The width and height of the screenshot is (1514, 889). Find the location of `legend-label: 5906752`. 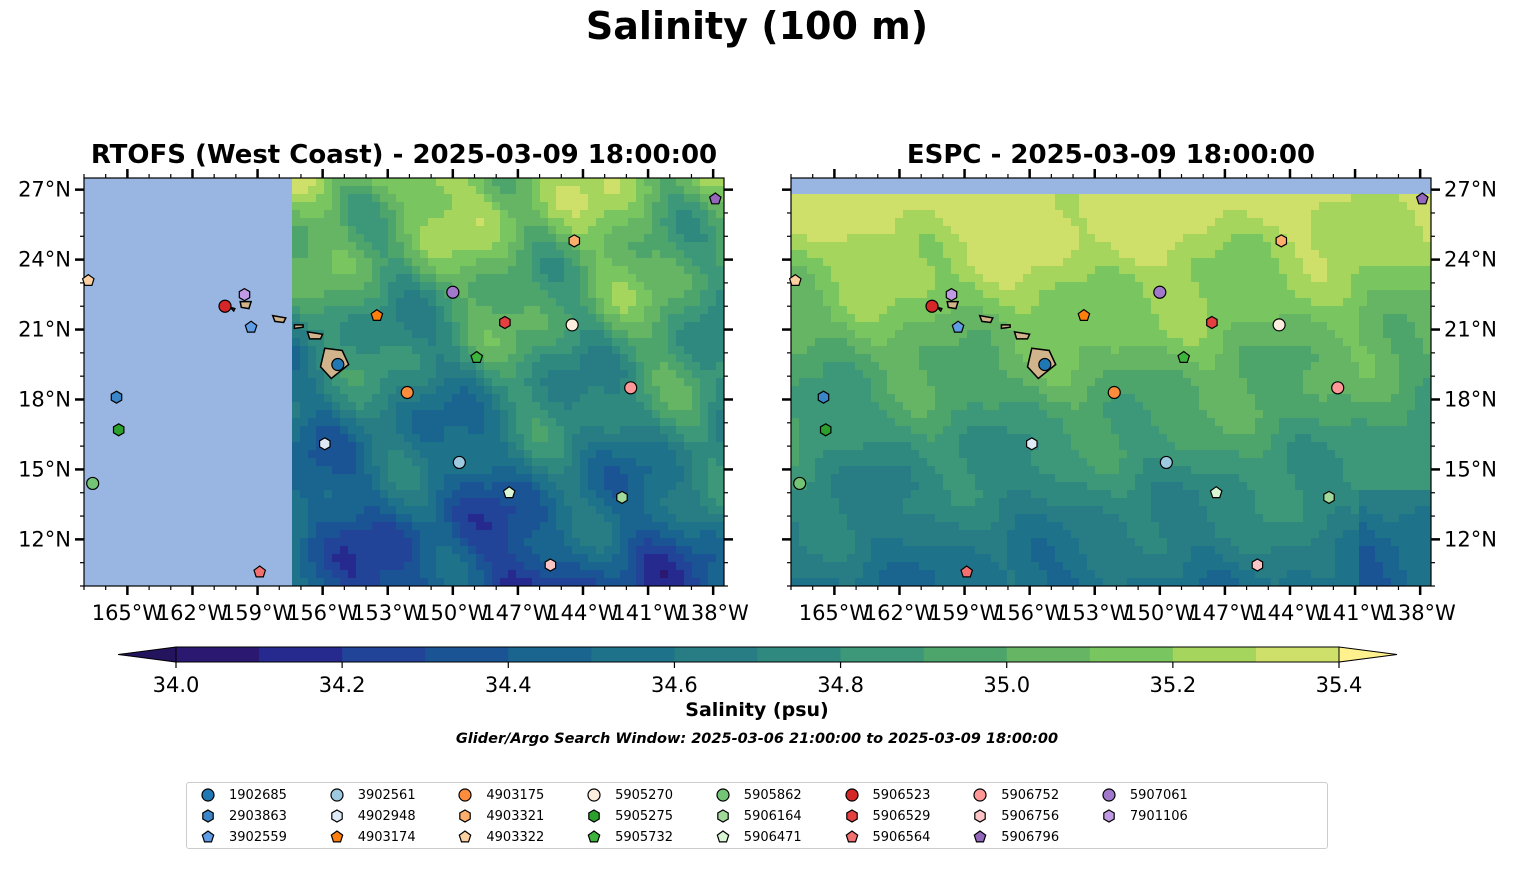

legend-label: 5906752 is located at coordinates (1030, 795).